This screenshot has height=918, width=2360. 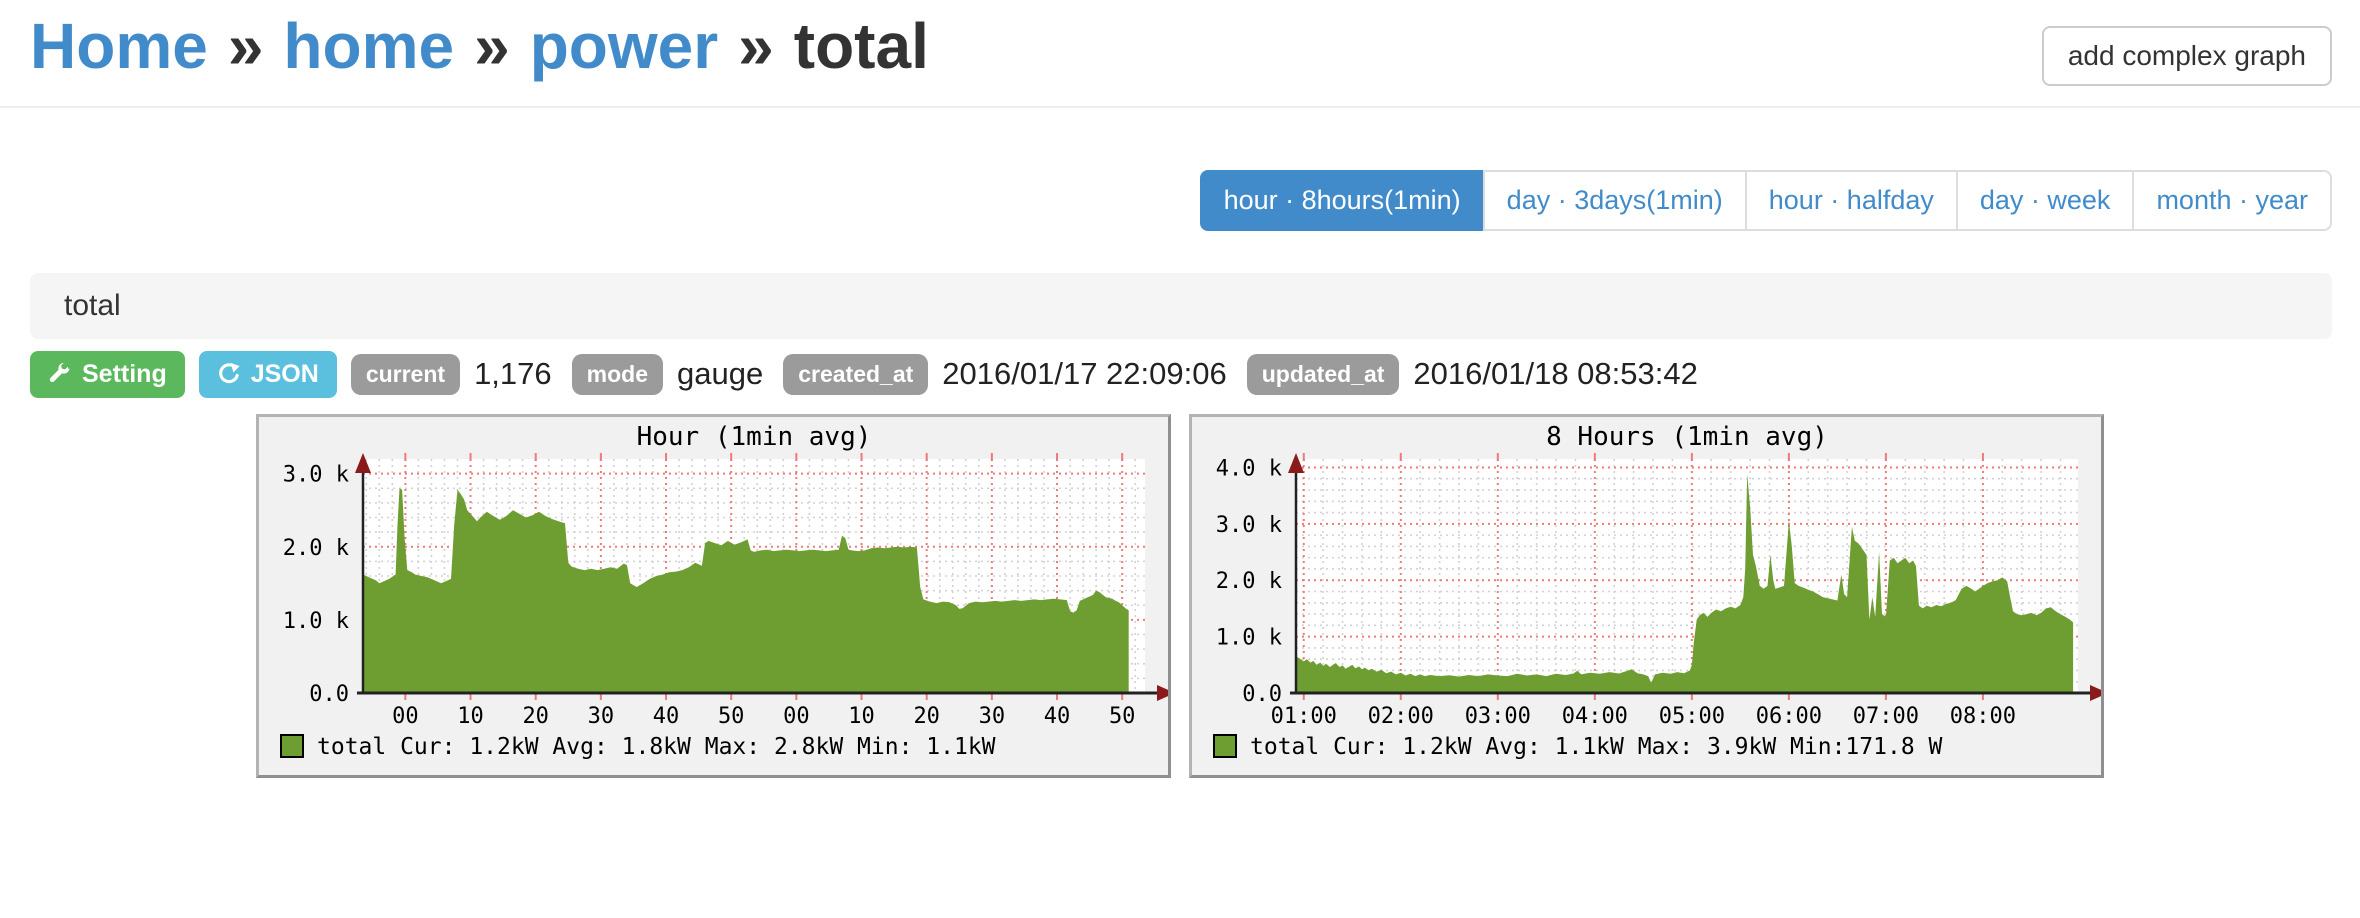 What do you see at coordinates (2232, 200) in the screenshot?
I see `tab-month-year: month · year` at bounding box center [2232, 200].